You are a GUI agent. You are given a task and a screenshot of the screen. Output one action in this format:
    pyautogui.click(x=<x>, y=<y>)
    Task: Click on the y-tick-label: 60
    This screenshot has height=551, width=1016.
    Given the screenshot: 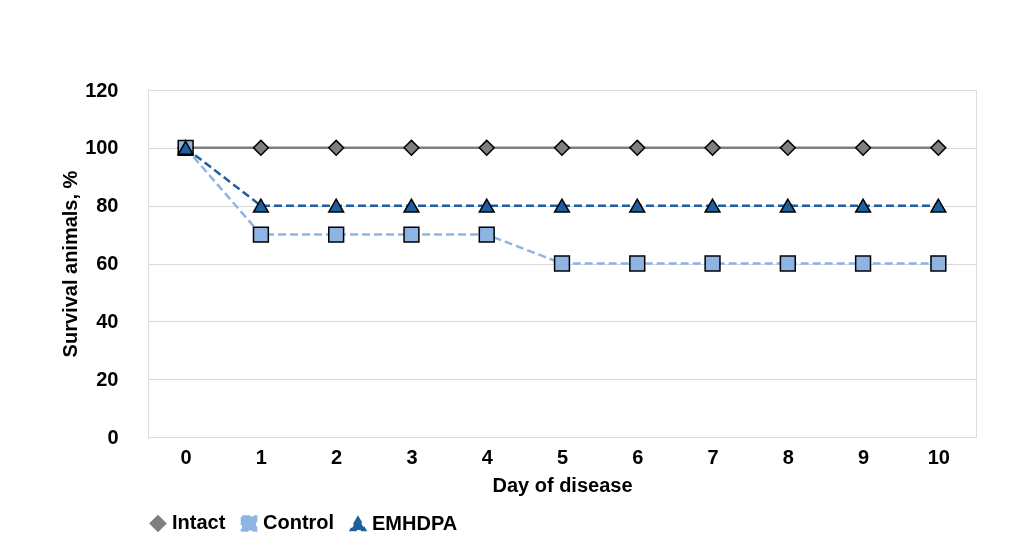 What is the action you would take?
    pyautogui.click(x=107, y=263)
    